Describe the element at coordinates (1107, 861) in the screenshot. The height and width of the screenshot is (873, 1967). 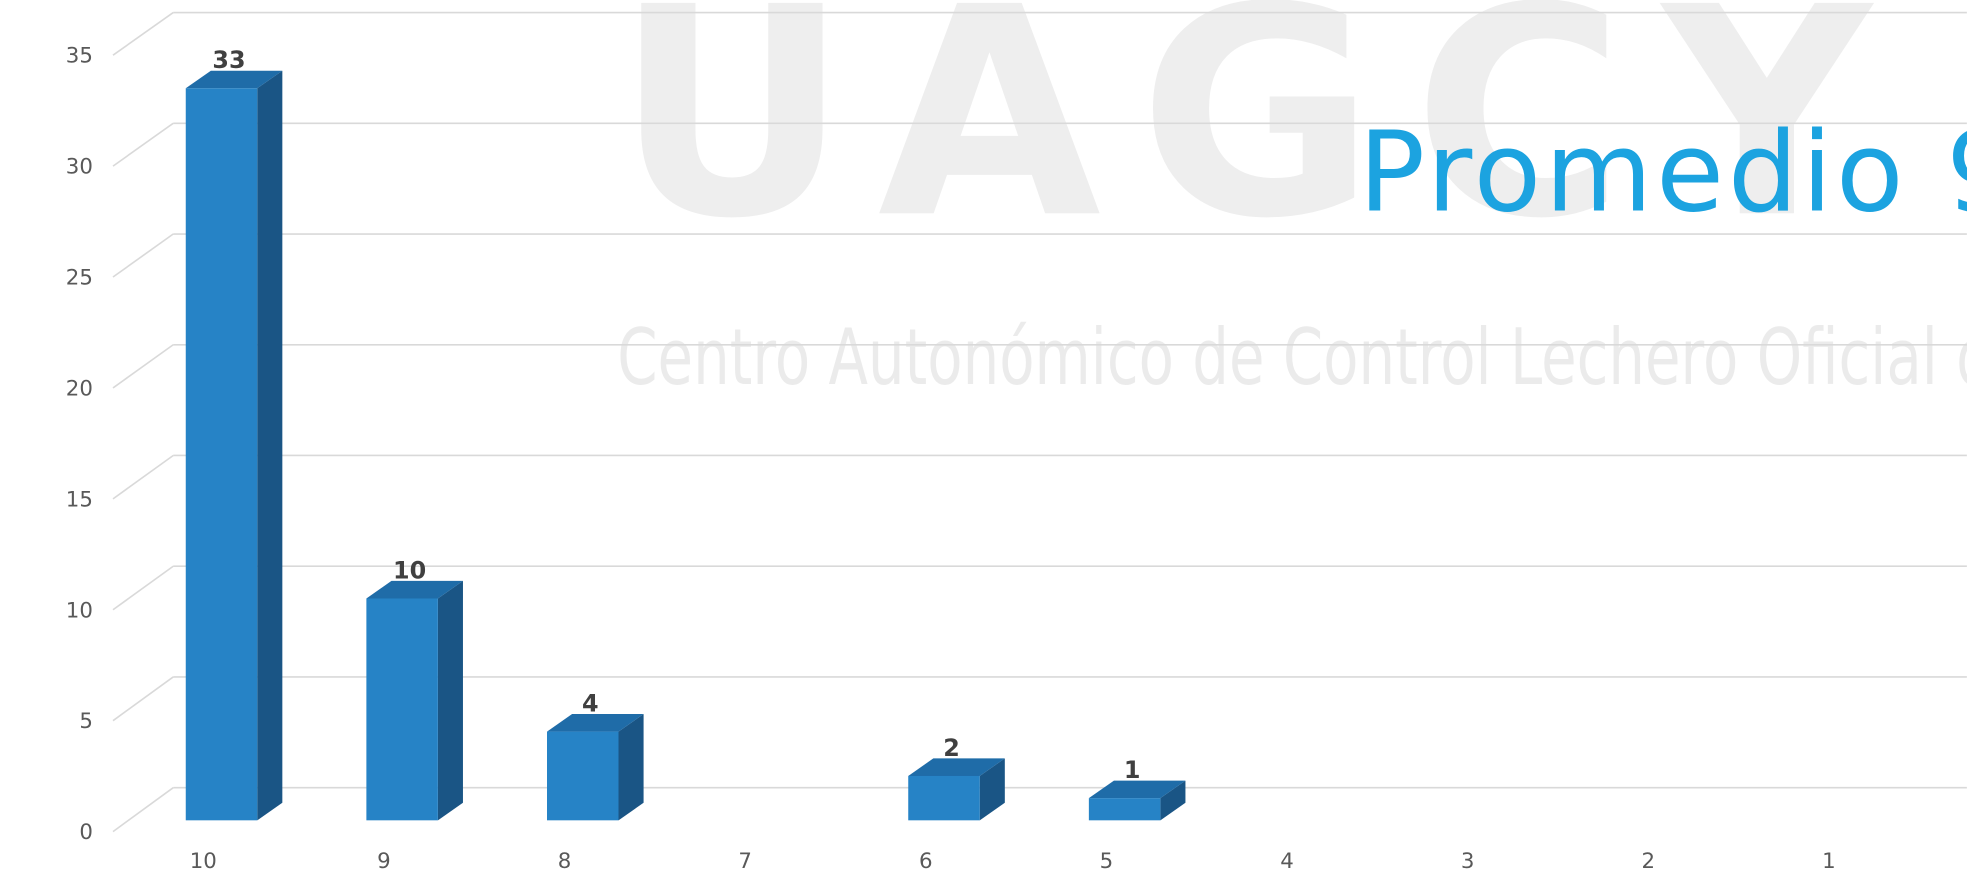
I see `x-tick-label: 5` at that location.